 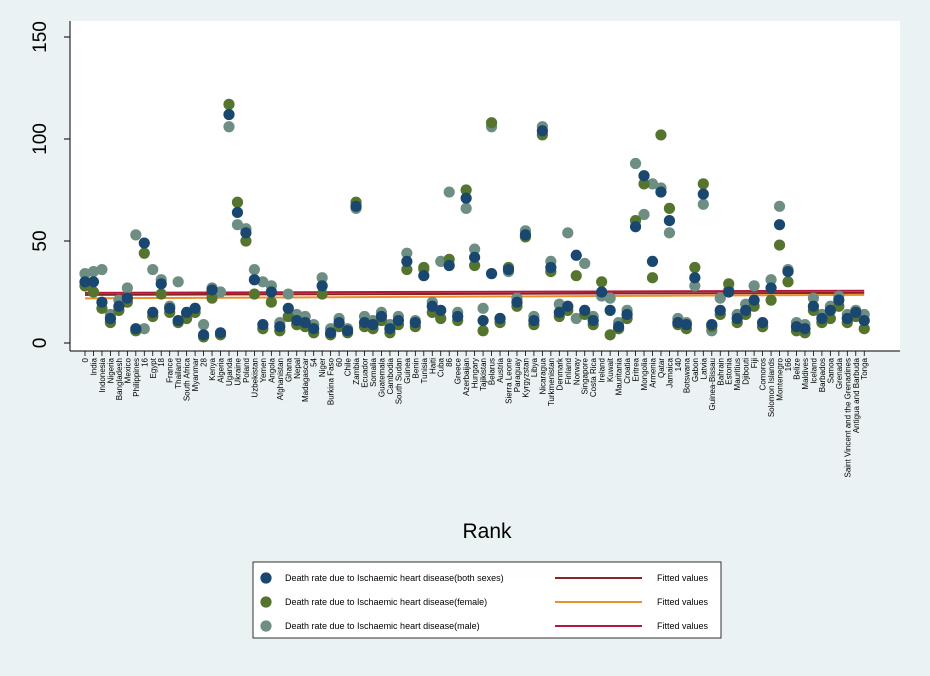 What do you see at coordinates (813, 371) in the screenshot?
I see `x-tick-label: Iceland` at bounding box center [813, 371].